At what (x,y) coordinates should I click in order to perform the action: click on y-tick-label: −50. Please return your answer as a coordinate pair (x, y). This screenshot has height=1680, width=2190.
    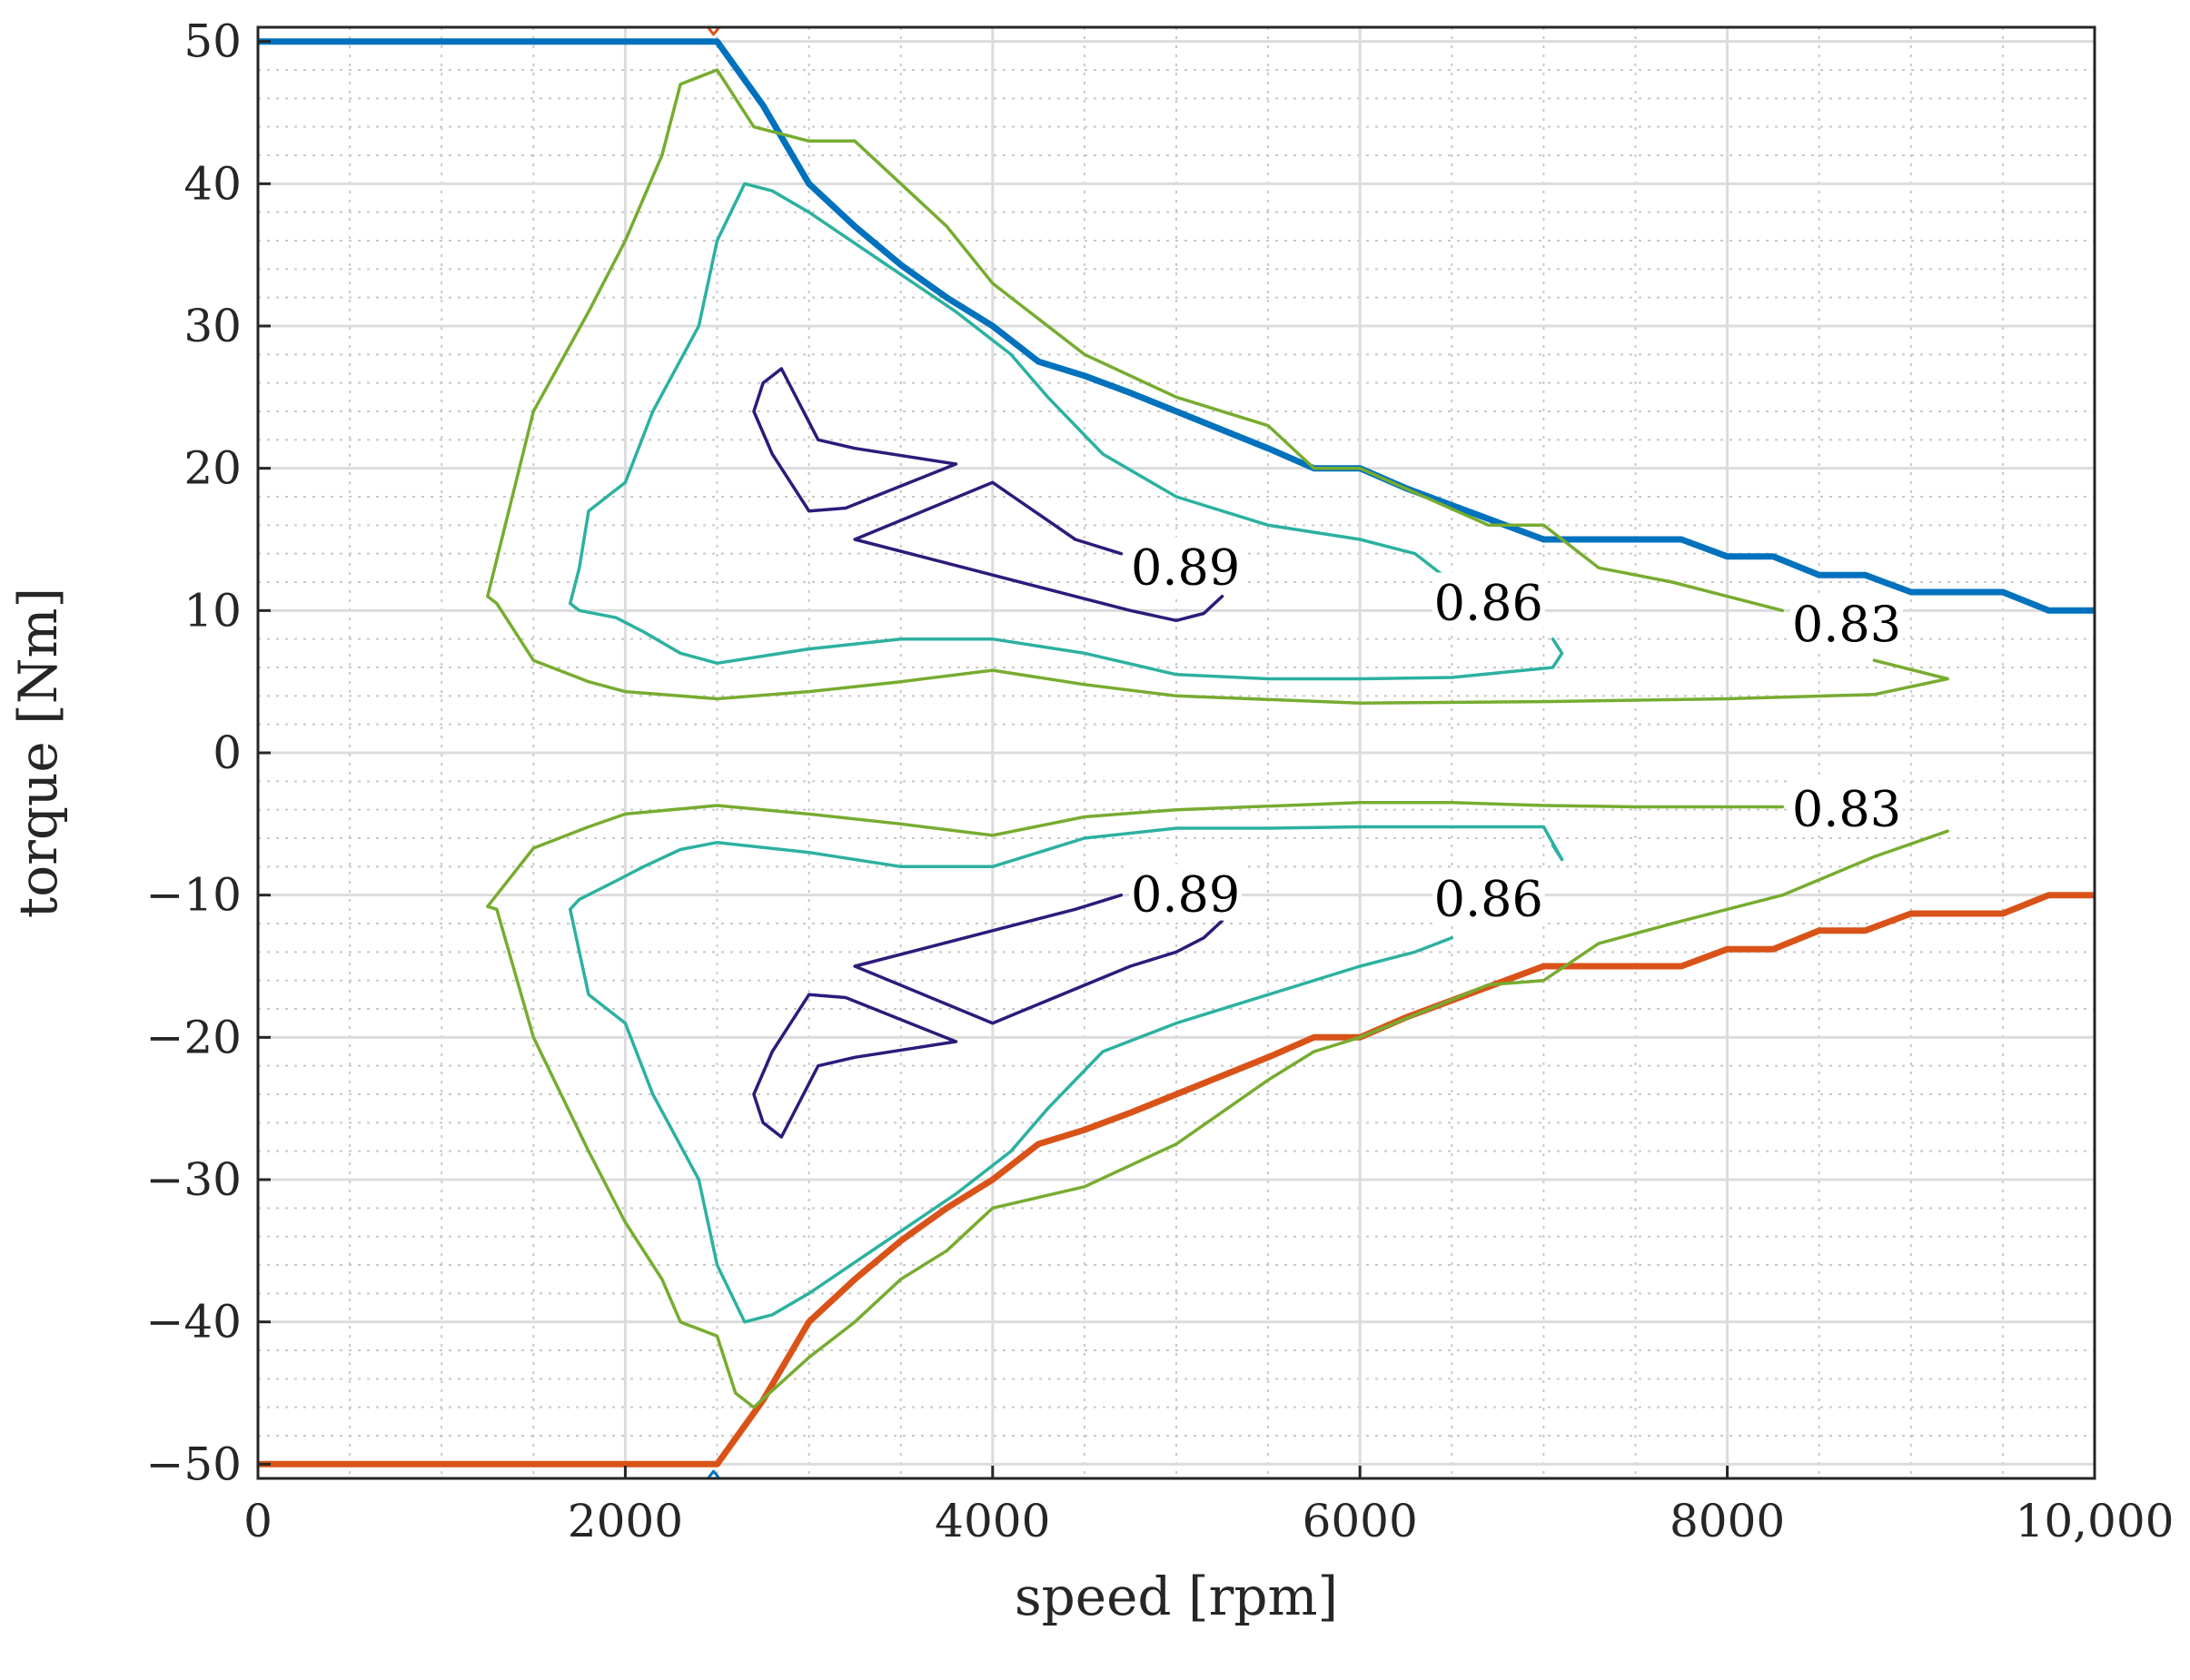
    Looking at the image, I should click on (193, 1464).